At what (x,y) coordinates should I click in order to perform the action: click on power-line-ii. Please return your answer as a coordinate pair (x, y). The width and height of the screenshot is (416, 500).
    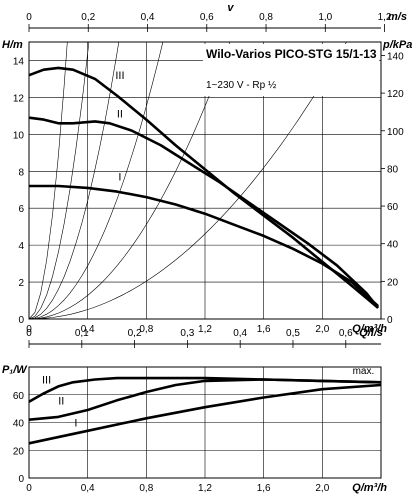
    Looking at the image, I should click on (205, 399).